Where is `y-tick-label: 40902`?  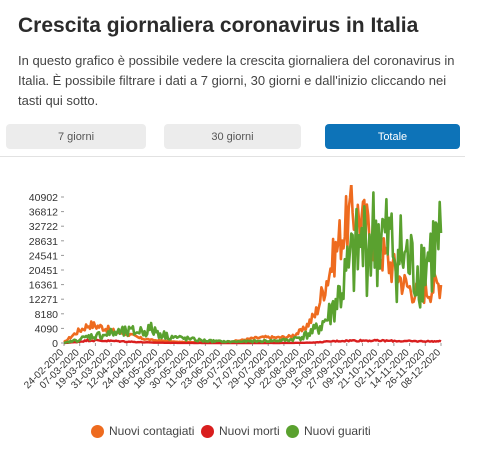 y-tick-label: 40902 is located at coordinates (43, 198).